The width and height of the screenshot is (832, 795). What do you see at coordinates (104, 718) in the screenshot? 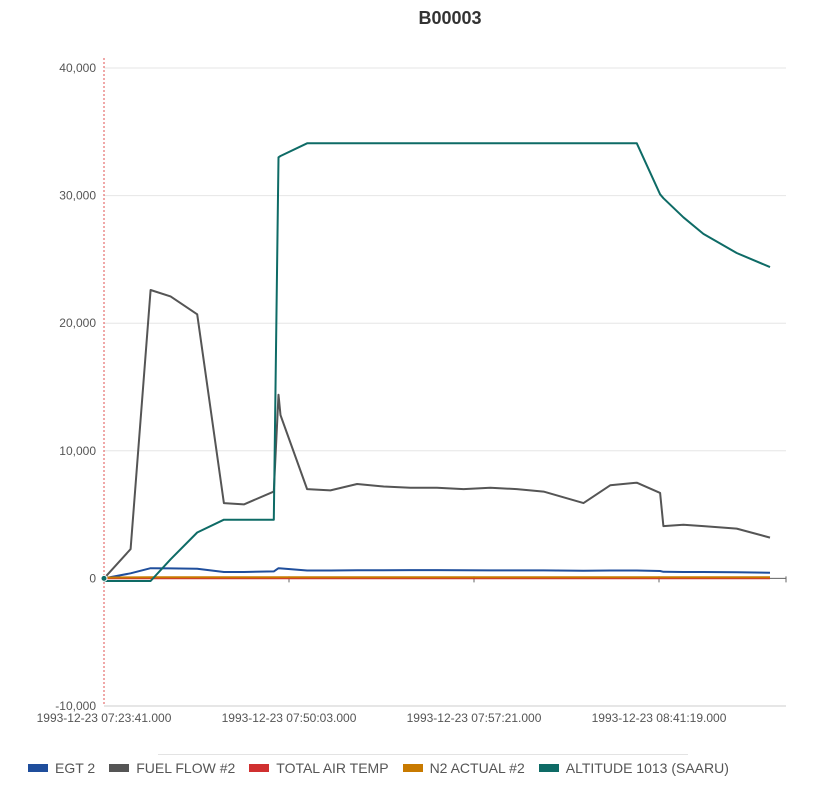
I see `x-tick-label: 1993-12-23 07:23:41.000` at bounding box center [104, 718].